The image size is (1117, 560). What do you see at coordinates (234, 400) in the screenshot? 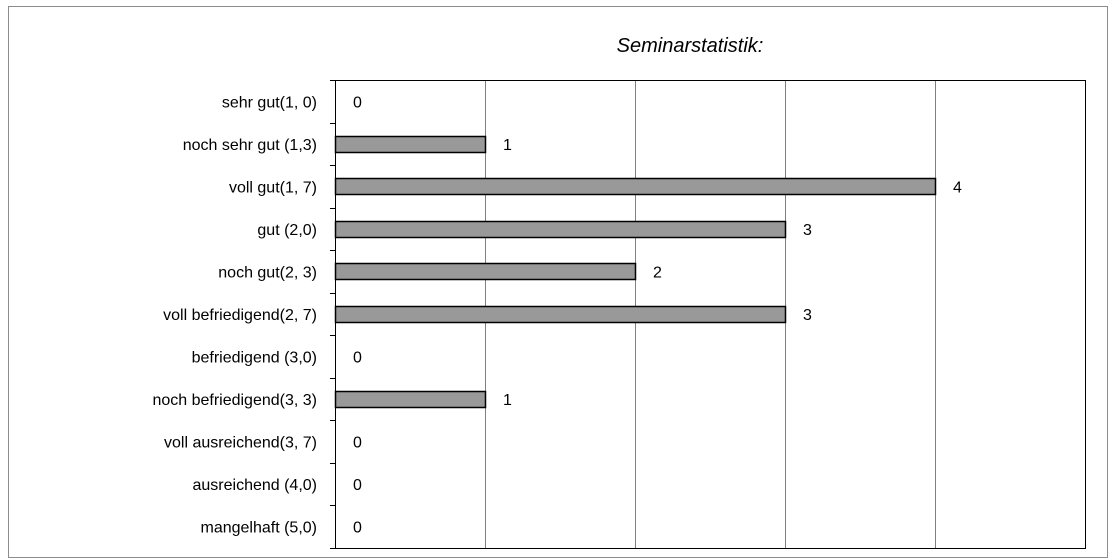
I see `category-label: noch befriedigend(3, 3)` at bounding box center [234, 400].